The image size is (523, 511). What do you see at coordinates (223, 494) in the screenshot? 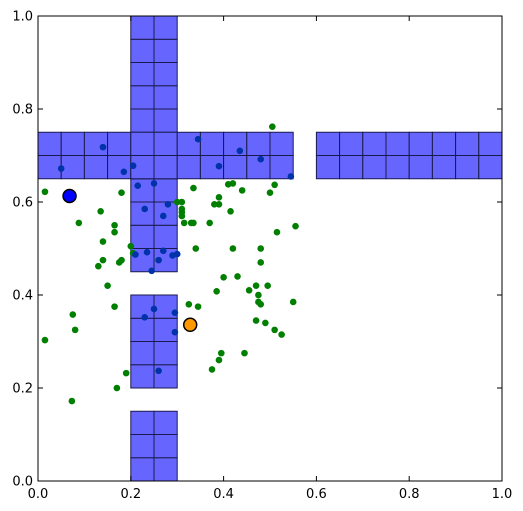
I see `x-tick-label: 0.4` at bounding box center [223, 494].